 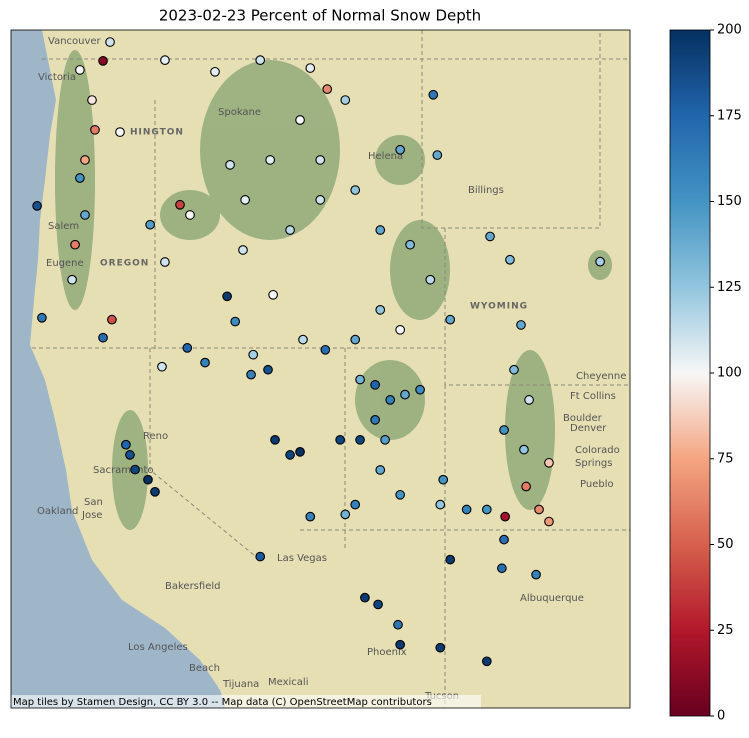 I want to click on colorbar-tick-label: 100, so click(x=729, y=373).